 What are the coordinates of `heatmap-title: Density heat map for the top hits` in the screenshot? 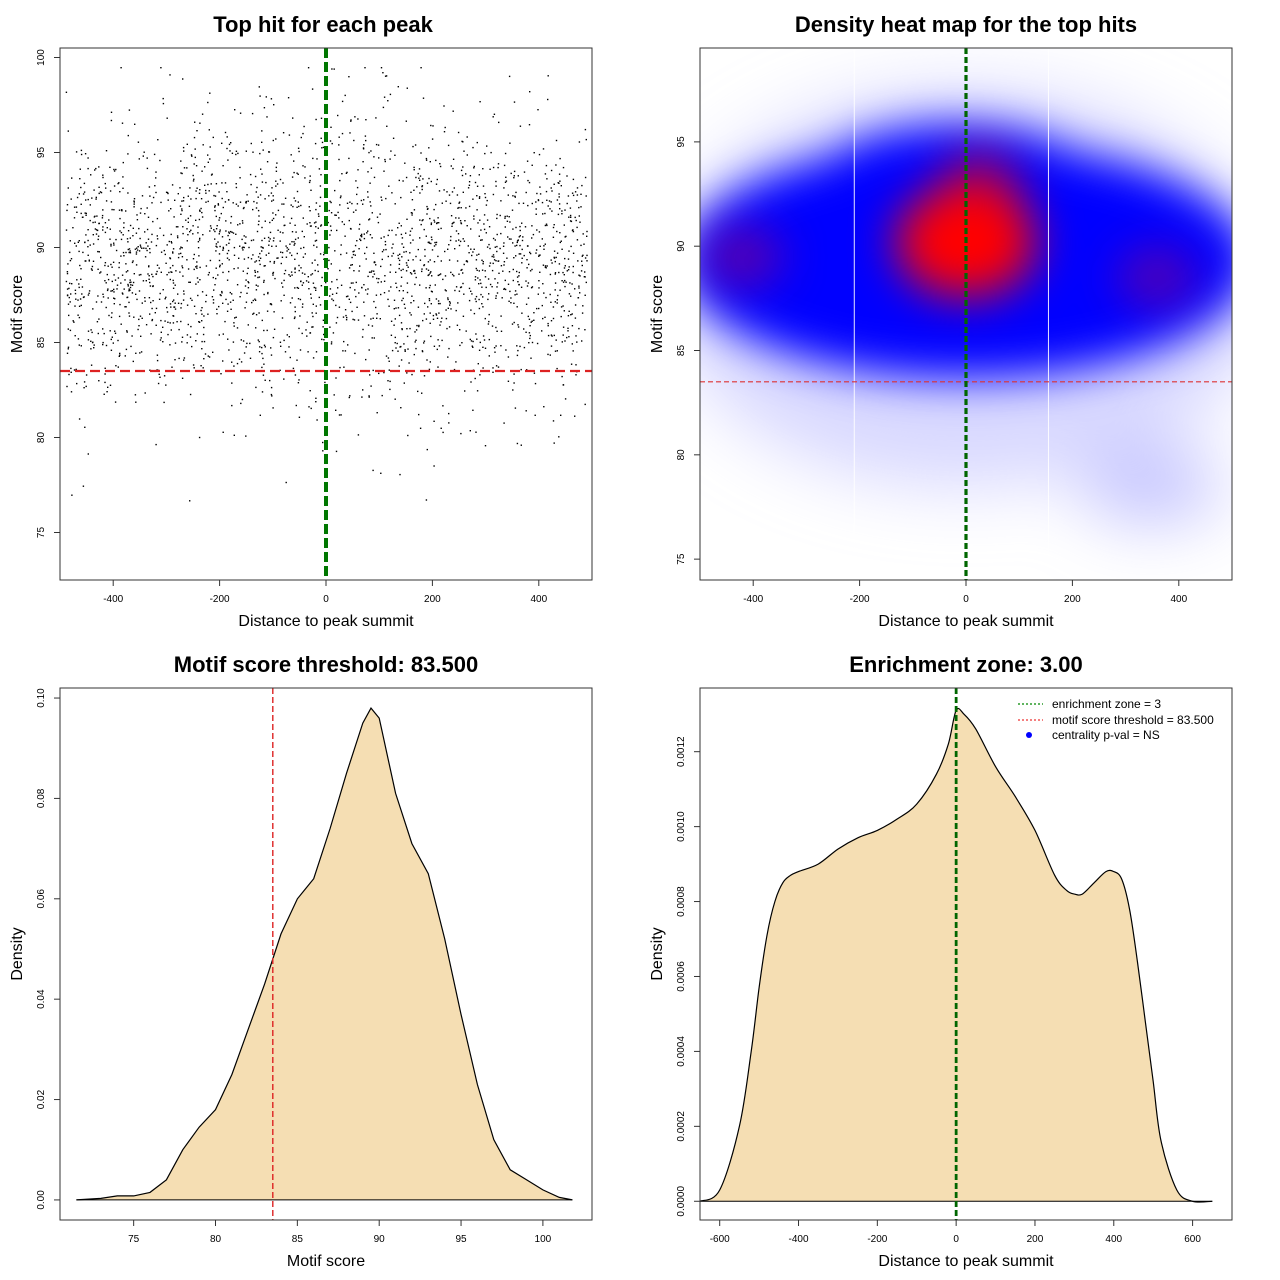 It's located at (966, 24).